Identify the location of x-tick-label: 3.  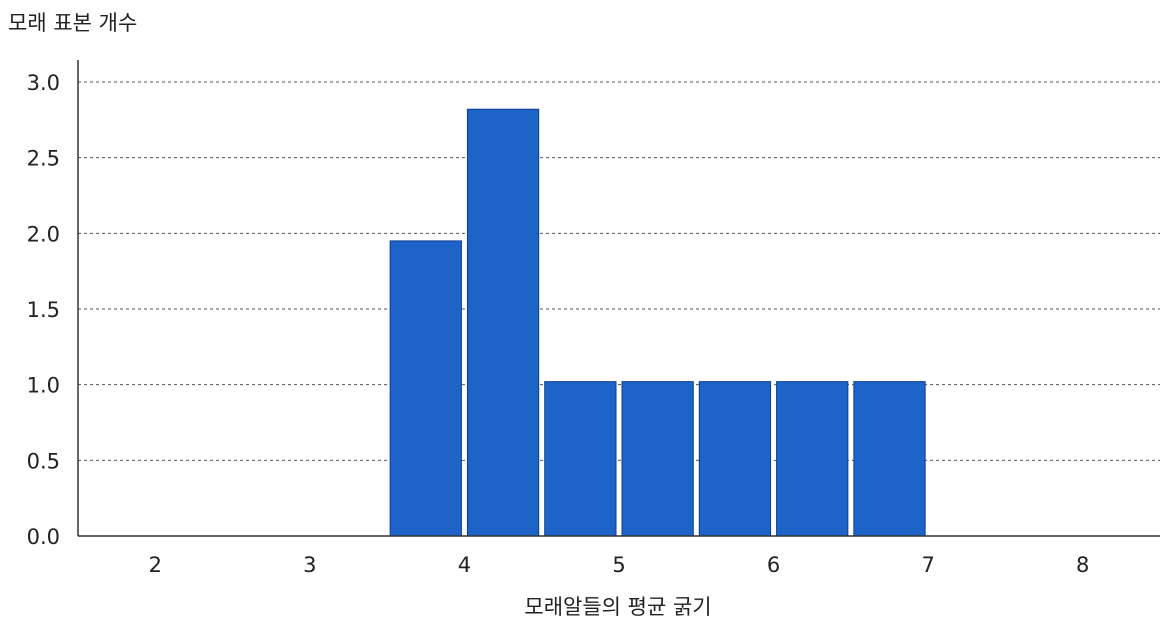
(309, 565).